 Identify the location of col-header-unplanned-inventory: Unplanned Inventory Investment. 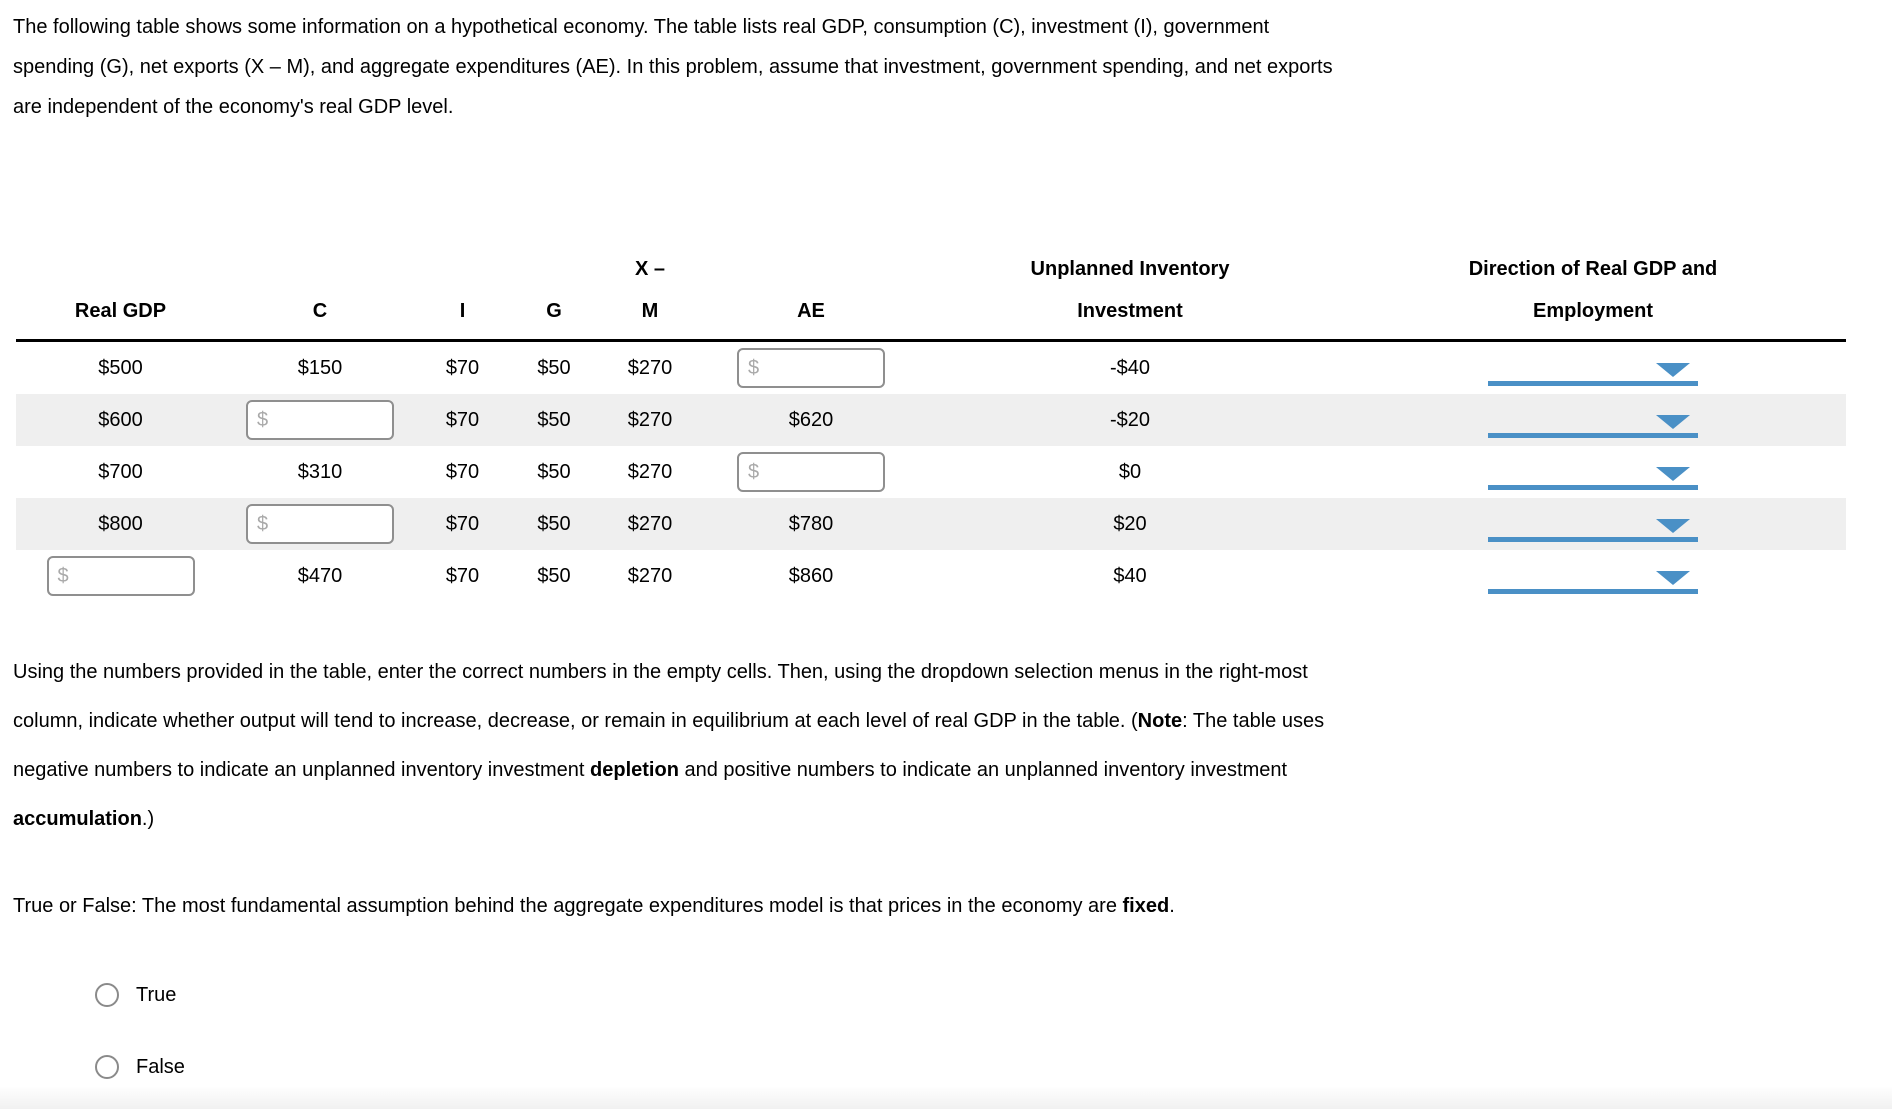
(1130, 294).